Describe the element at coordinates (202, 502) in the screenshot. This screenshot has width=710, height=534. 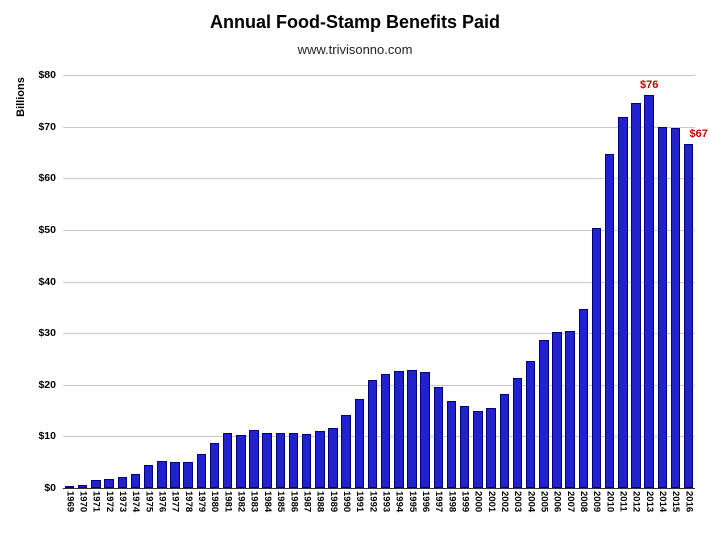
I see `x-tick-label: 1979` at that location.